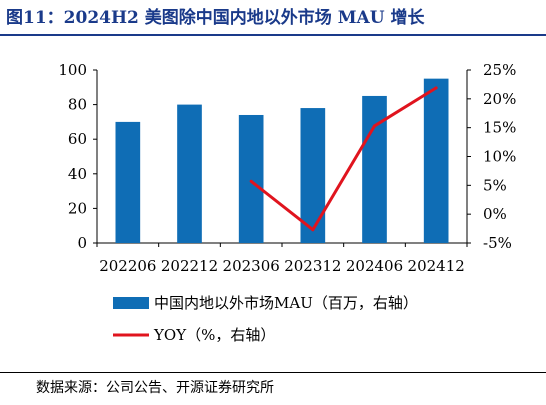 This screenshot has width=546, height=405. I want to click on y-right-tick-label: 20%, so click(499, 99).